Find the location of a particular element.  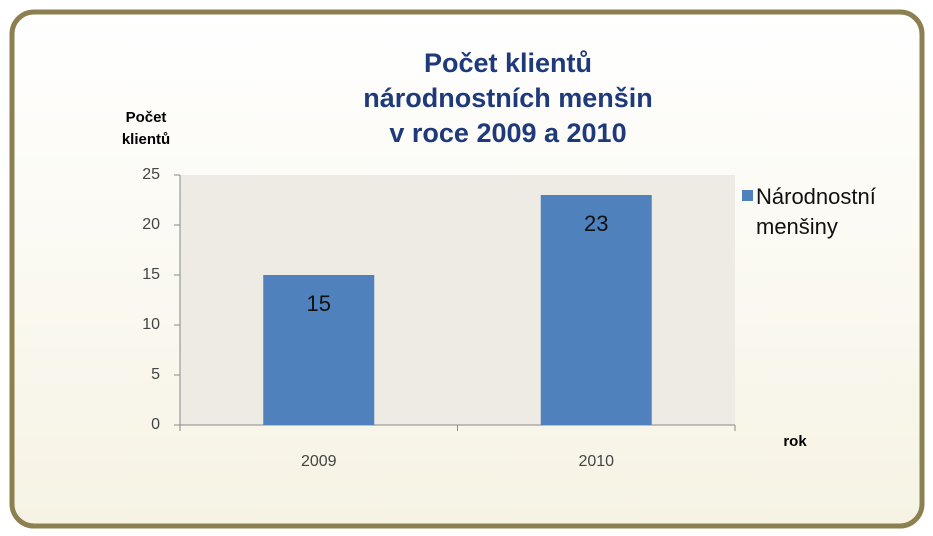

legend-swatch is located at coordinates (747, 195).